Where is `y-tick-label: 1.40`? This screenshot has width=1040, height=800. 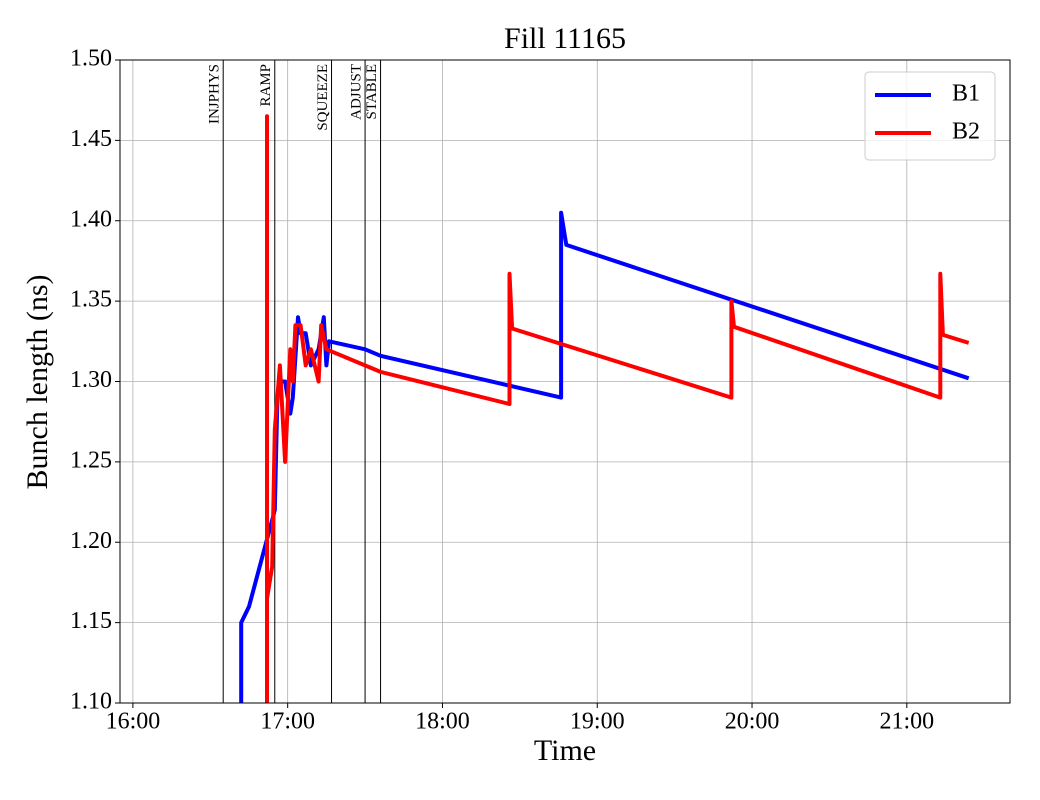 y-tick-label: 1.40 is located at coordinates (91, 219).